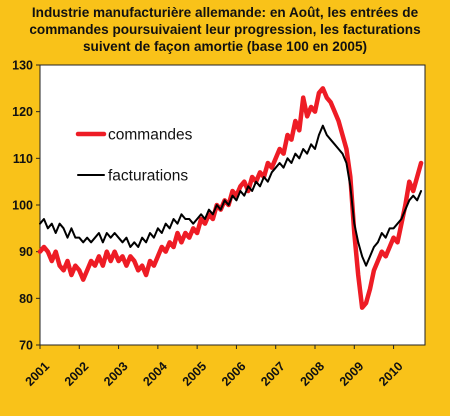 The height and width of the screenshot is (416, 450). Describe the element at coordinates (313, 374) in the screenshot. I see `x-tick-label: 2008` at that location.